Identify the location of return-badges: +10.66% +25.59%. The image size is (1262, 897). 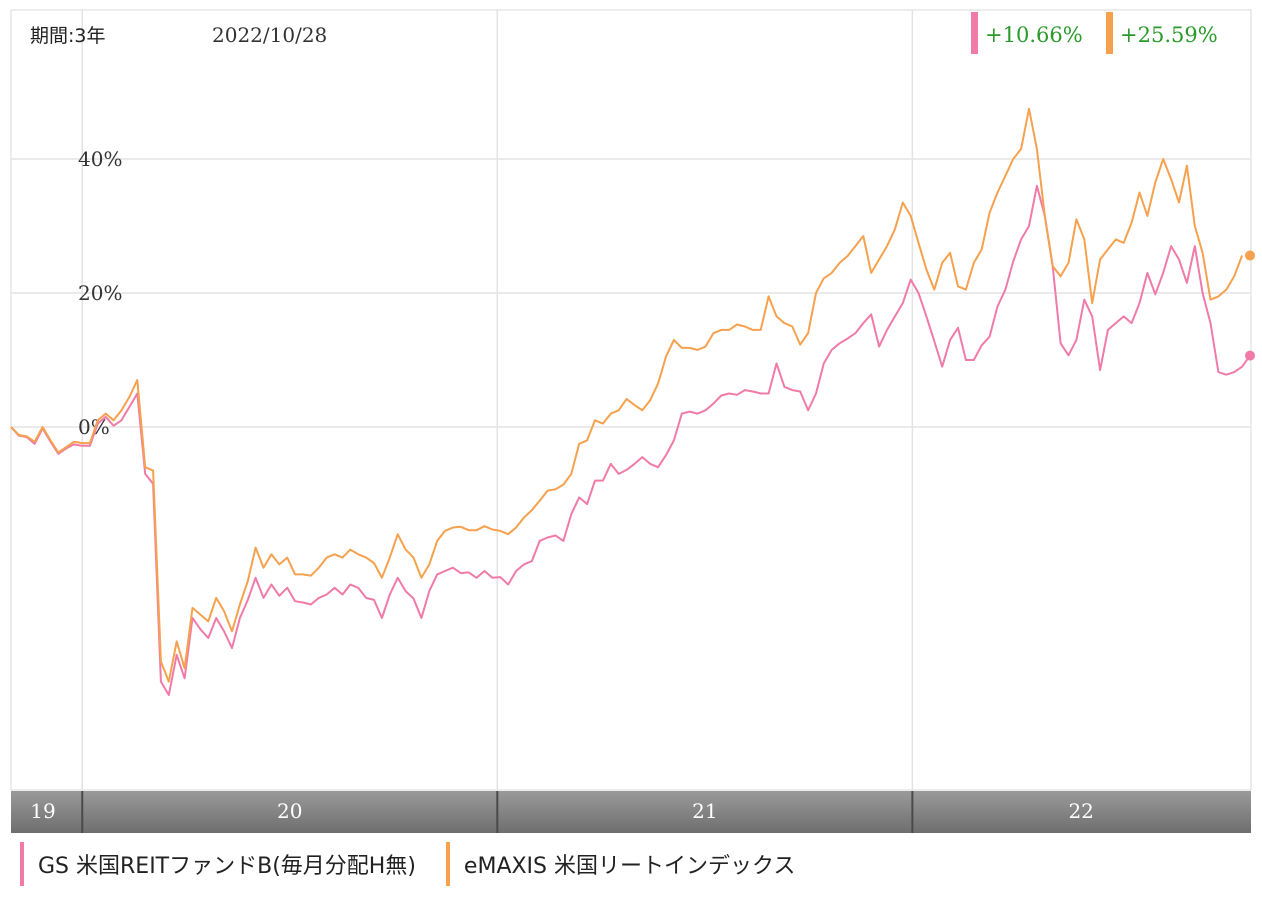
(1094, 33).